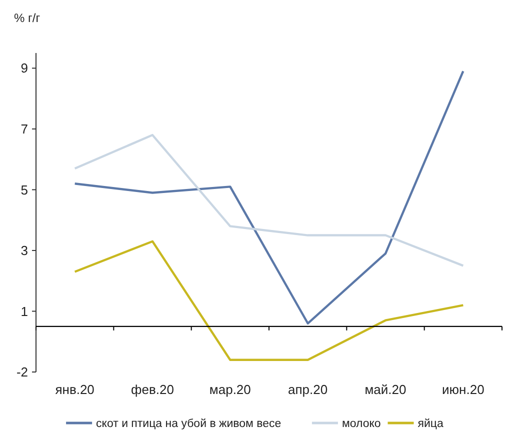 This screenshot has height=437, width=517. I want to click on legend-label: яйца, so click(431, 424).